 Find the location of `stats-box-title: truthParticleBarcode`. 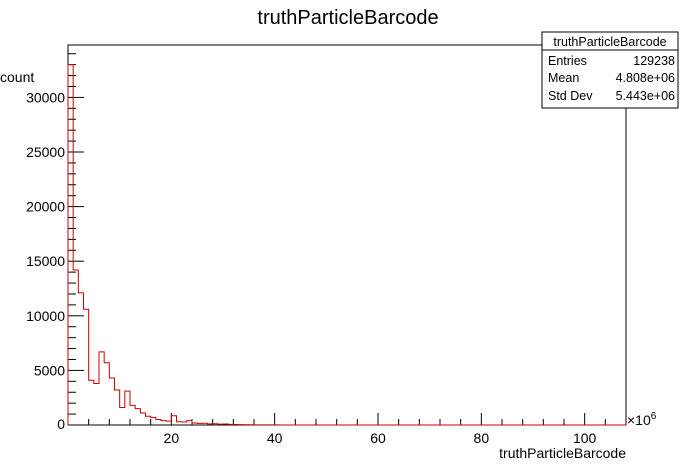

stats-box-title: truthParticleBarcode is located at coordinates (609, 42).